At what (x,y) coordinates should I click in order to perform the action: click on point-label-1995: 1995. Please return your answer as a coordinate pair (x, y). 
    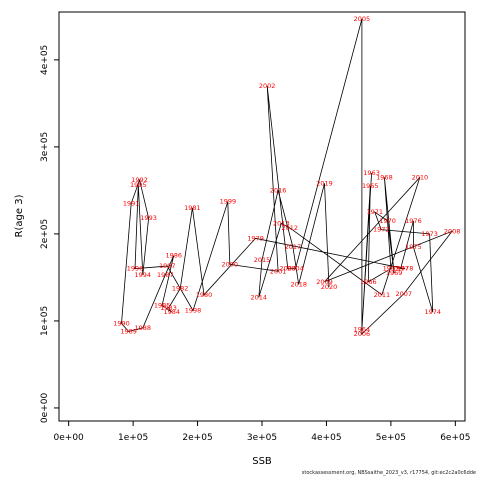
    Looking at the image, I should click on (138, 185).